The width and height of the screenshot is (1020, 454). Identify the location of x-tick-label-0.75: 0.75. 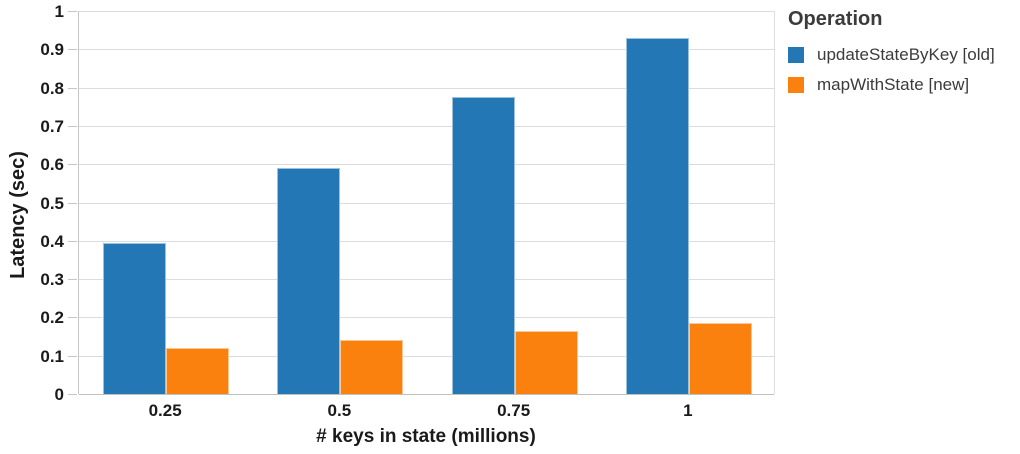
(514, 410).